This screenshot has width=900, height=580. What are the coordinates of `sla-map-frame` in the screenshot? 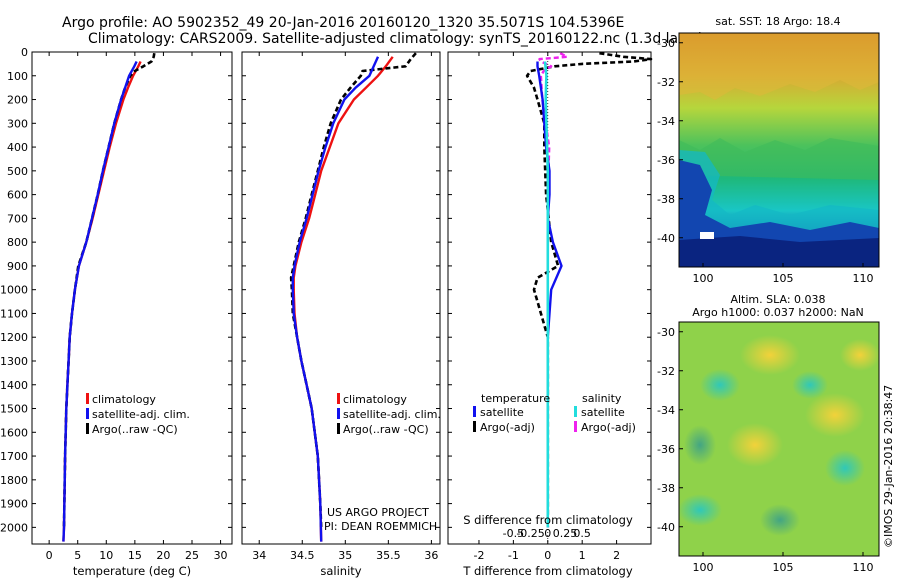 It's located at (779, 439).